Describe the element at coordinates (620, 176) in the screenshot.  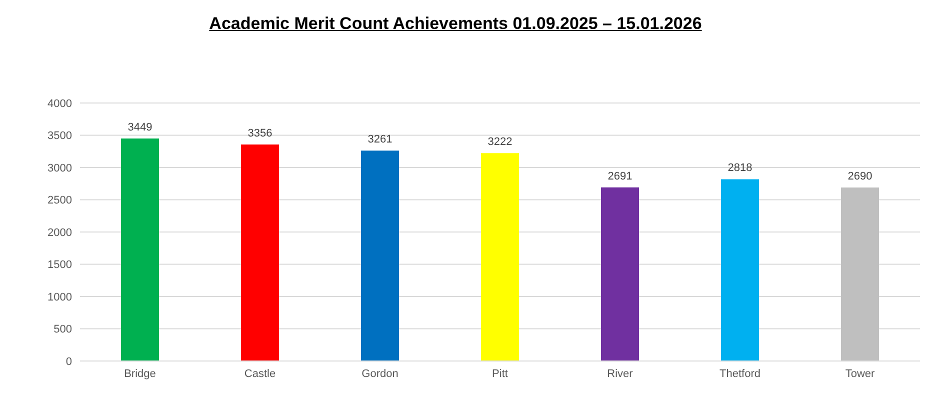
I see `data-label: 2691` at that location.